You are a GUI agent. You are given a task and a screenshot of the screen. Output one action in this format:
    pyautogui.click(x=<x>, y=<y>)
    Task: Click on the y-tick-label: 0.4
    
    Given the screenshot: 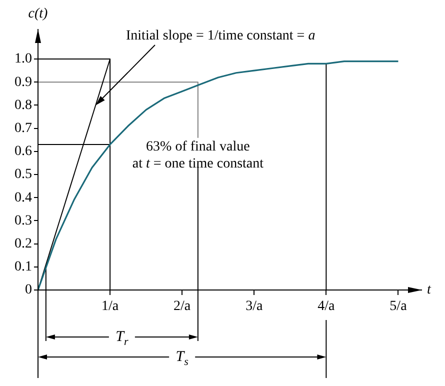 What is the action you would take?
    pyautogui.click(x=23, y=198)
    